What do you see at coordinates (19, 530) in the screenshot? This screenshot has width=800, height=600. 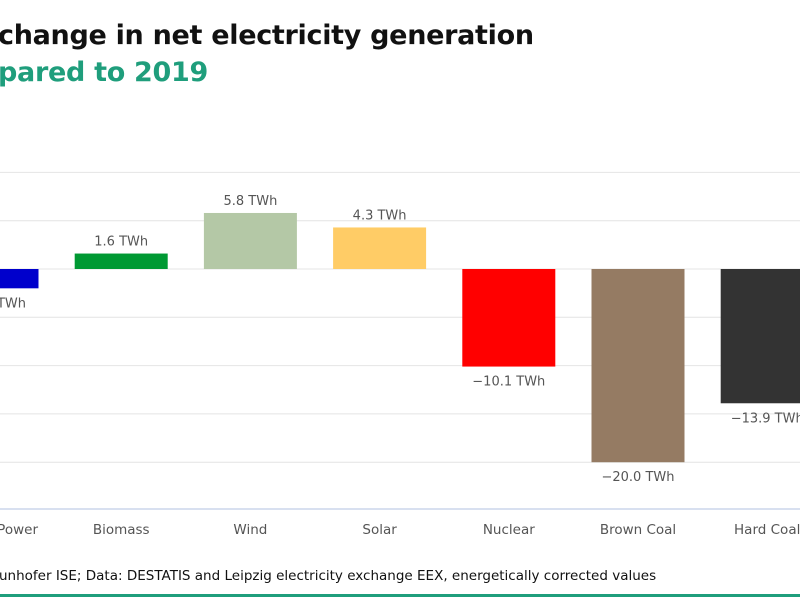 I see `x-tick-label: Power` at bounding box center [19, 530].